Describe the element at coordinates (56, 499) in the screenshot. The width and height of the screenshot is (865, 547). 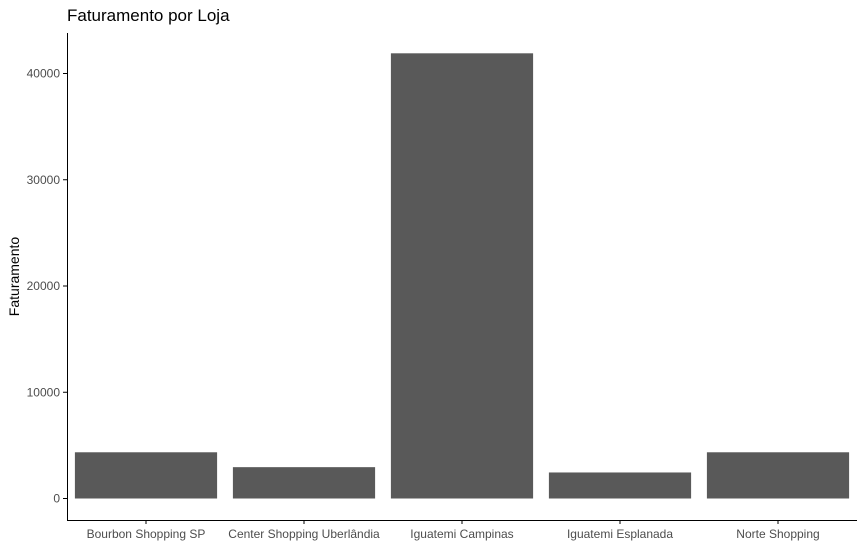
I see `y-tick-label: 0` at that location.